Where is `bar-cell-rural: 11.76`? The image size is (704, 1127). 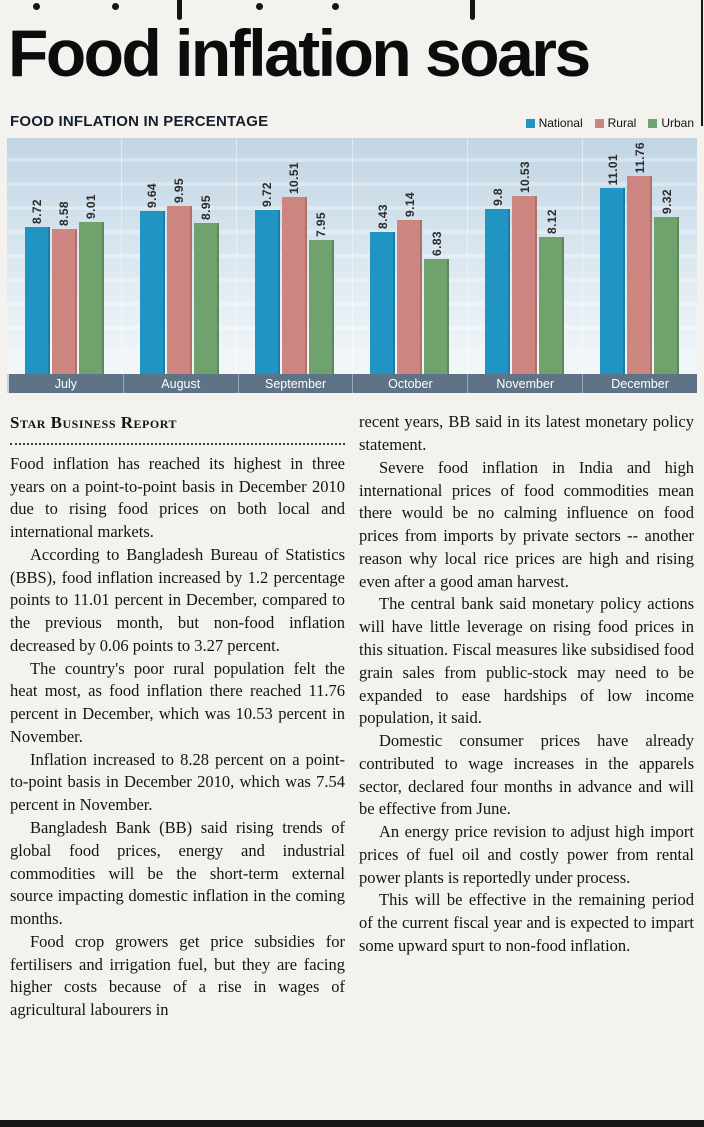 bar-cell-rural: 11.76 is located at coordinates (640, 258).